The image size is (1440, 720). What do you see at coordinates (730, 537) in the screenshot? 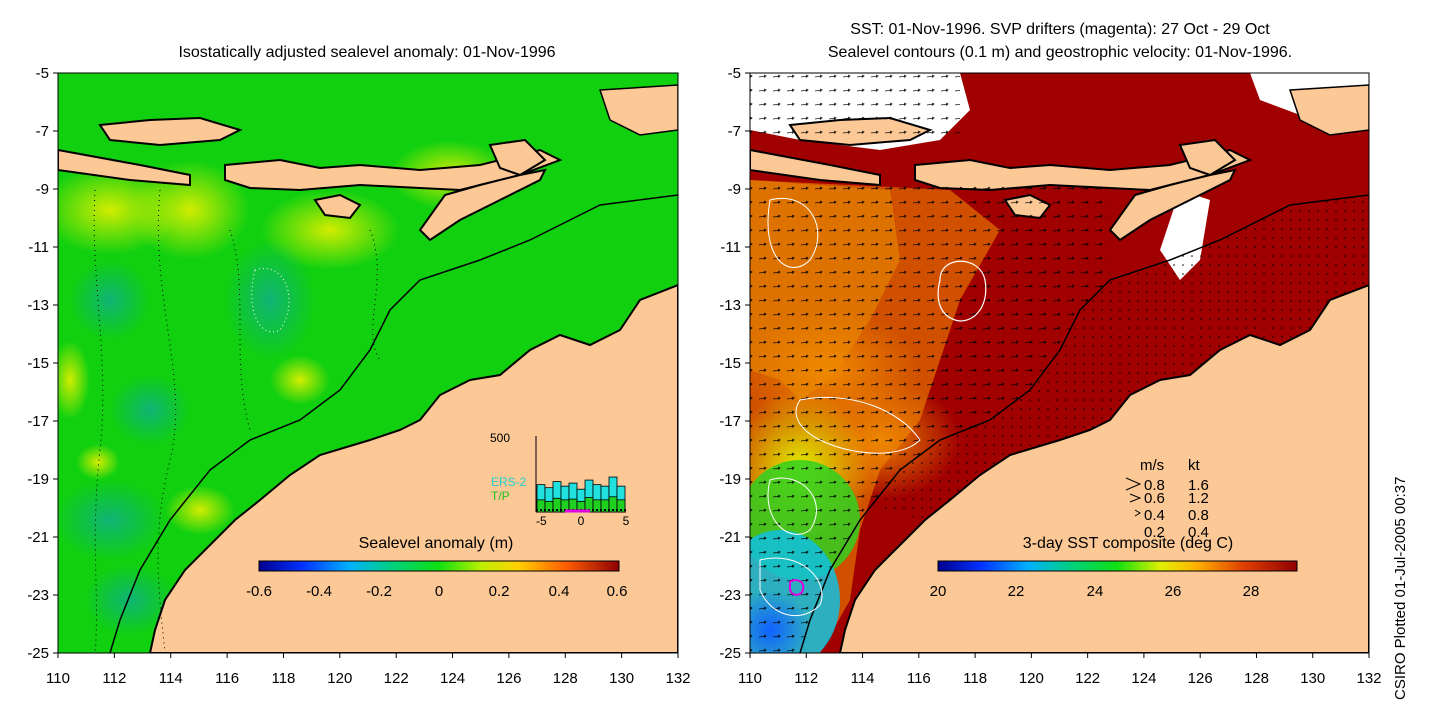
I see `right-ytick-label: -21` at bounding box center [730, 537].